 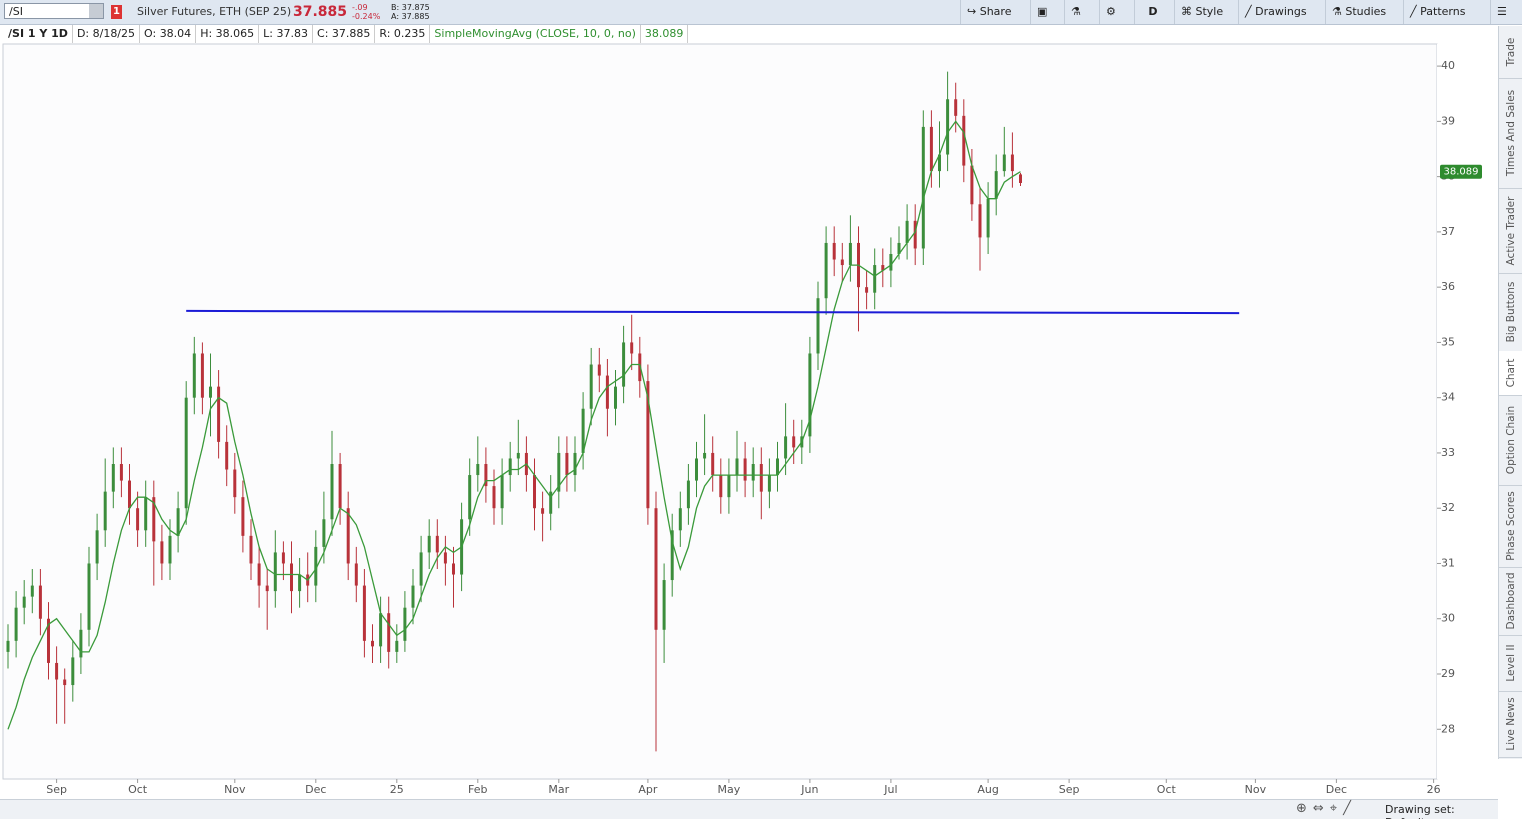 I want to click on y-tick-label: 37, so click(x=1448, y=231).